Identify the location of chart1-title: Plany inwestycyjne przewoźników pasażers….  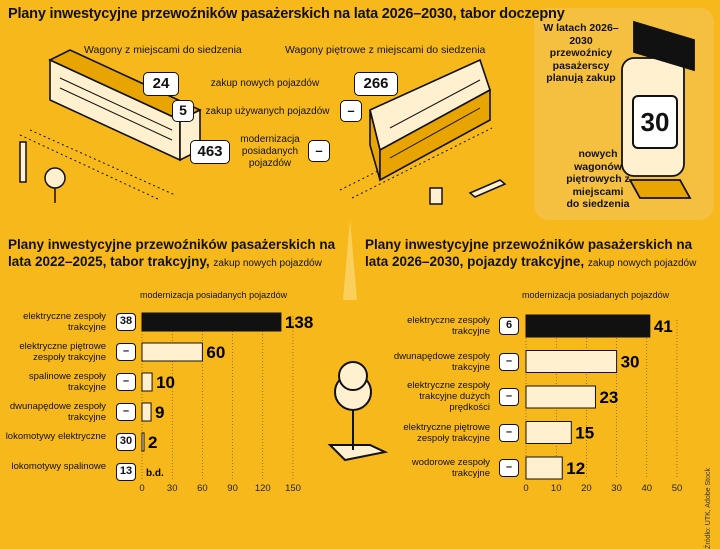
(178, 254).